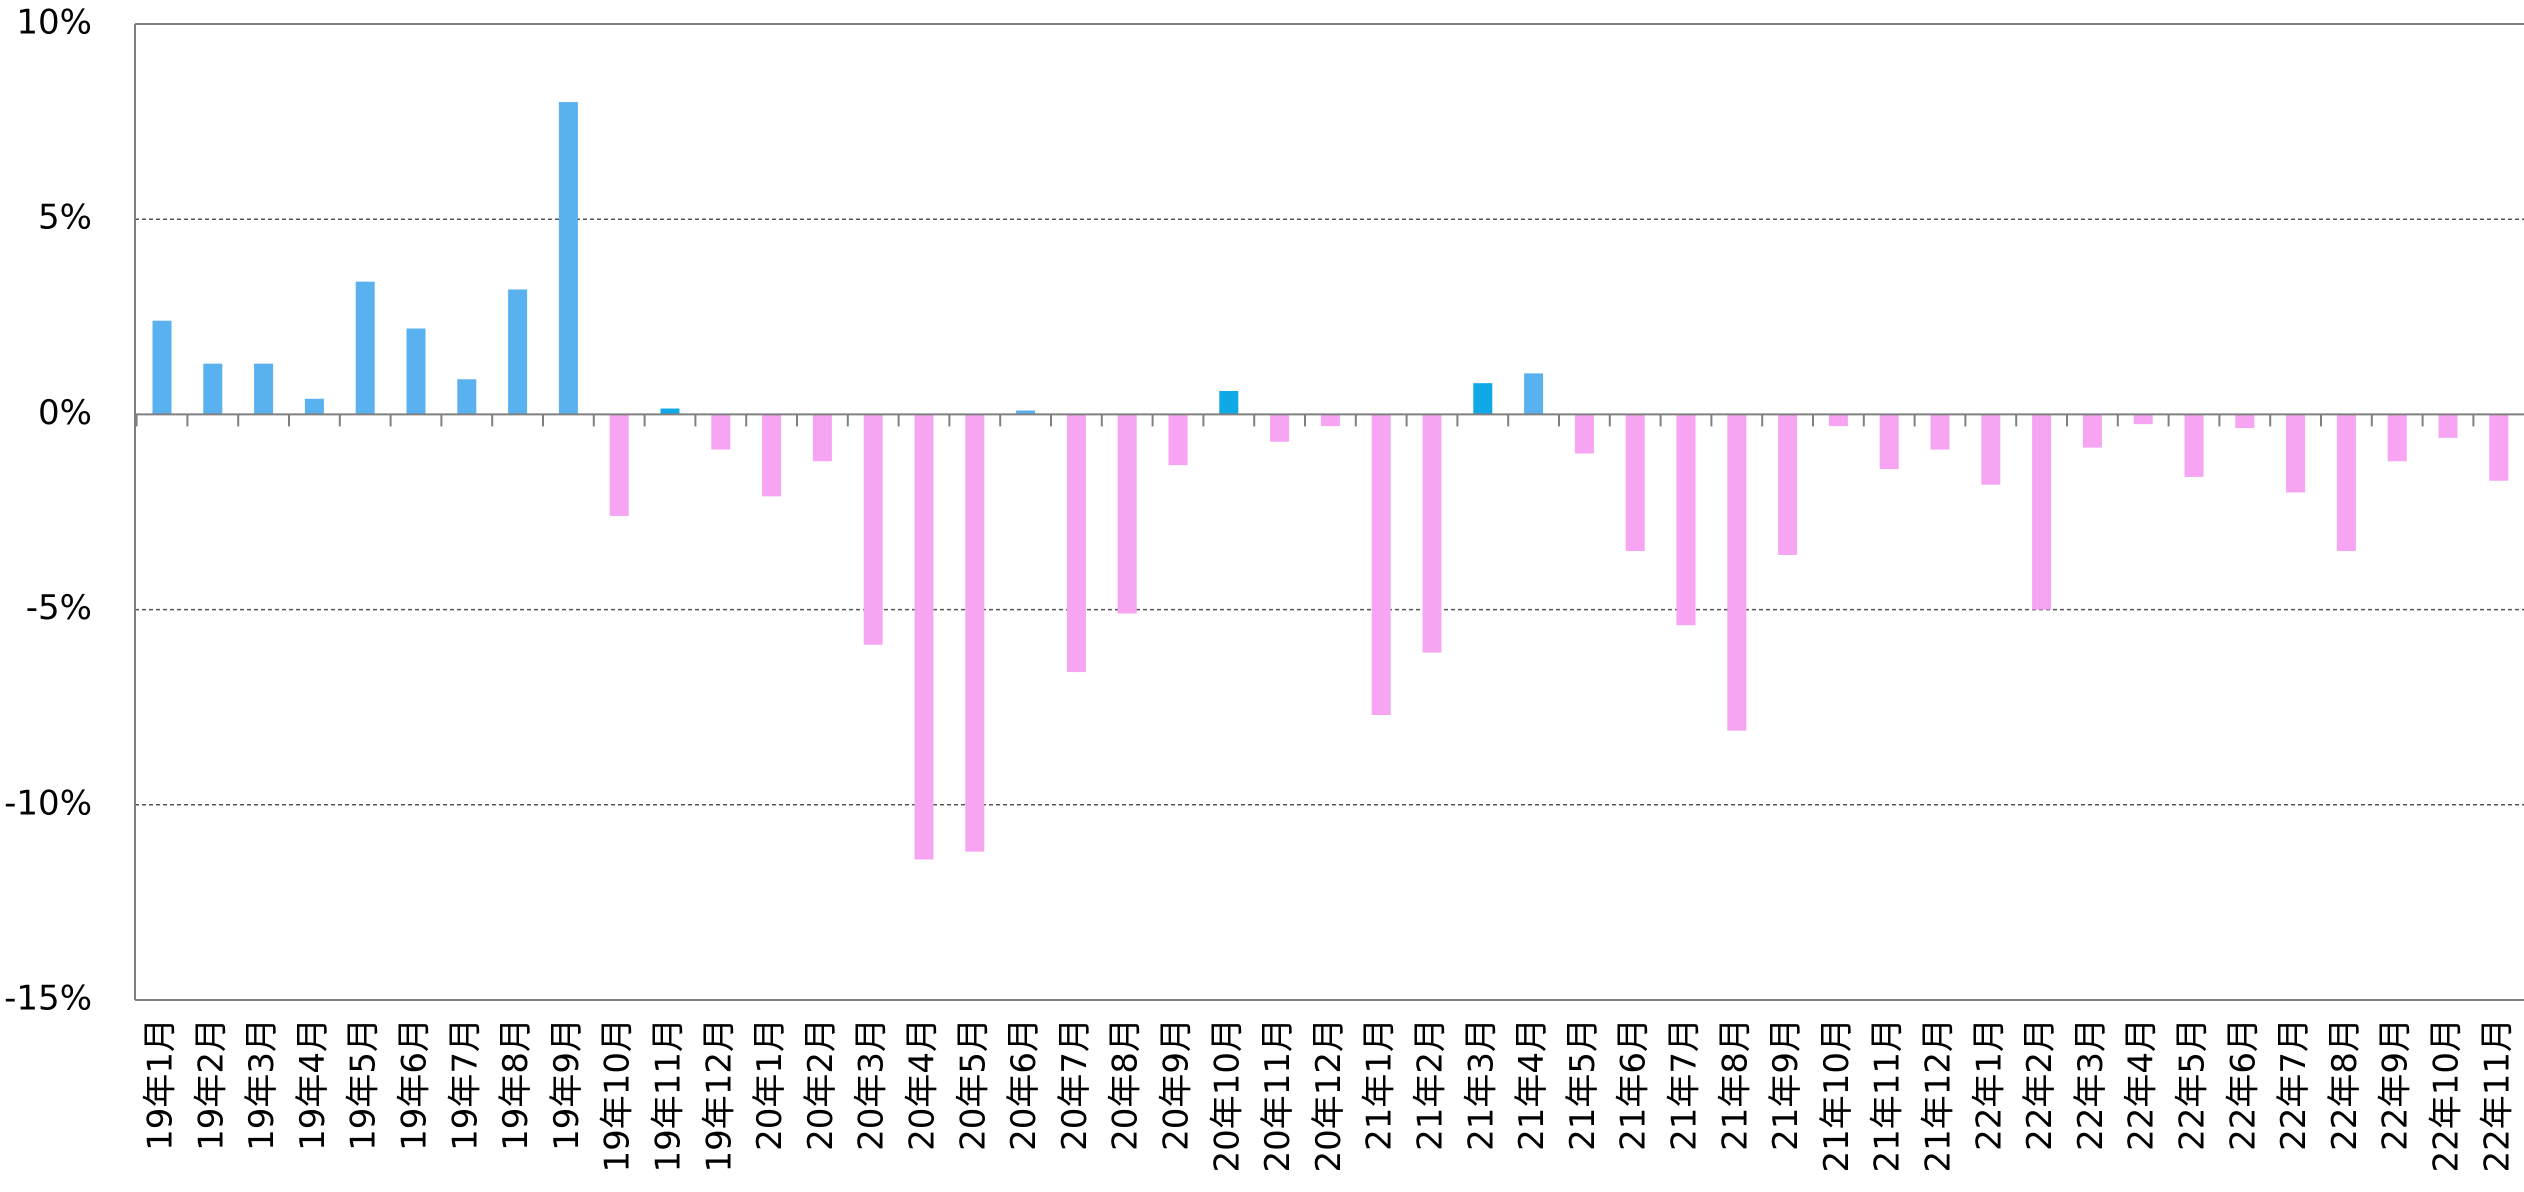 This screenshot has width=2524, height=1192. Describe the element at coordinates (2447, 1095) in the screenshot. I see `x-tick-label: 22年10月` at that location.